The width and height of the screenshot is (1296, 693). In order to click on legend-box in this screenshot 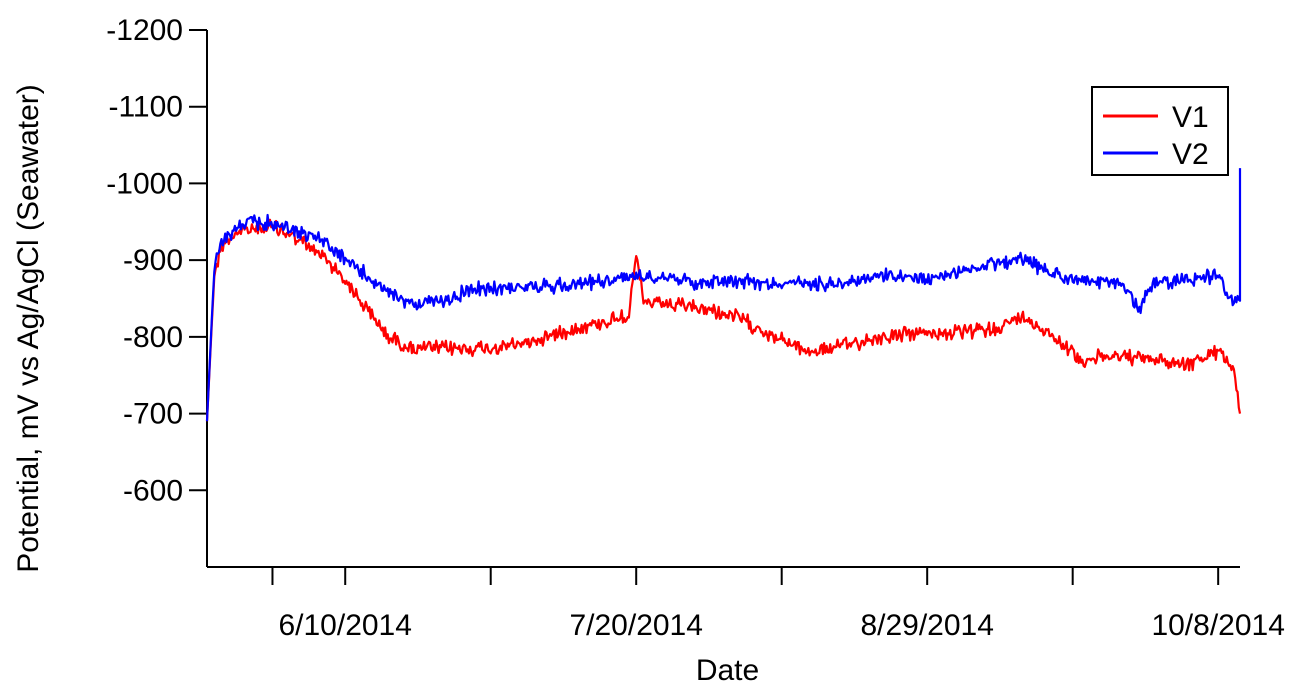, I will do `click(1160, 131)`.